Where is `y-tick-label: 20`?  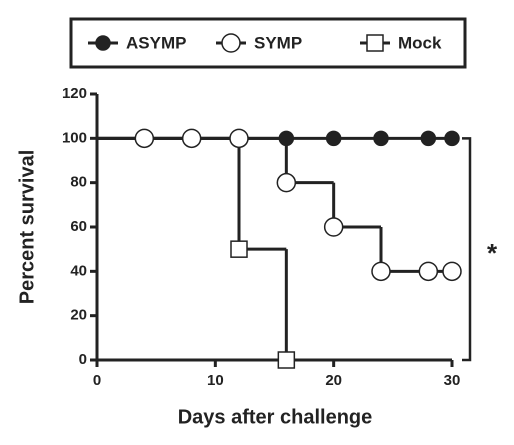
y-tick-label: 20 is located at coordinates (78, 315).